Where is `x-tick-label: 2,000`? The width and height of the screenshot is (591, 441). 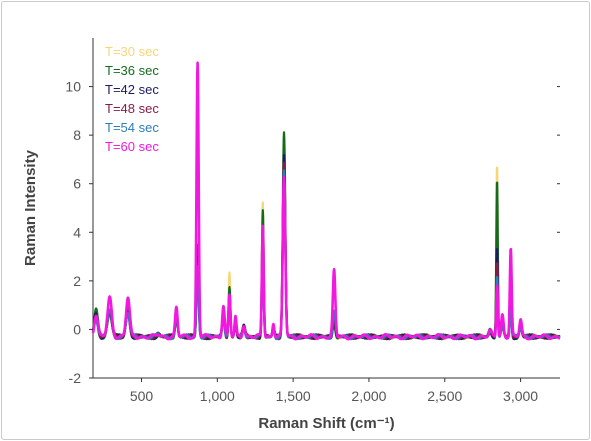
x-tick-label: 2,000 is located at coordinates (368, 396).